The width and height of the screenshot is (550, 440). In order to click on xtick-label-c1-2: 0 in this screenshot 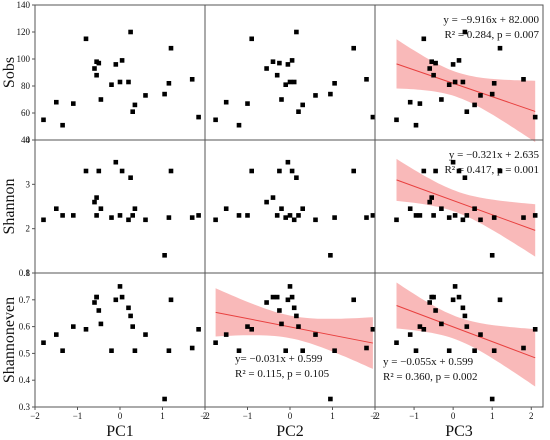, I will do `click(290, 416)`.